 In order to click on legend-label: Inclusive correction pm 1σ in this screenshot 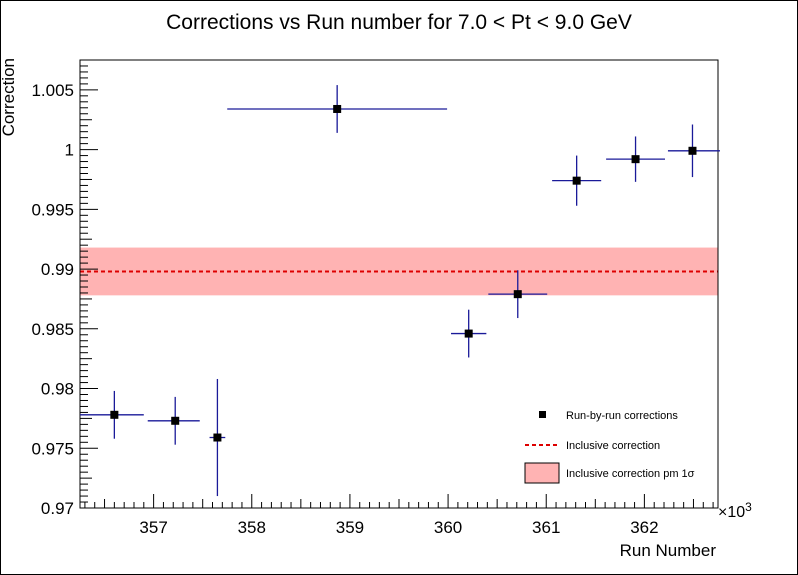, I will do `click(630, 474)`.